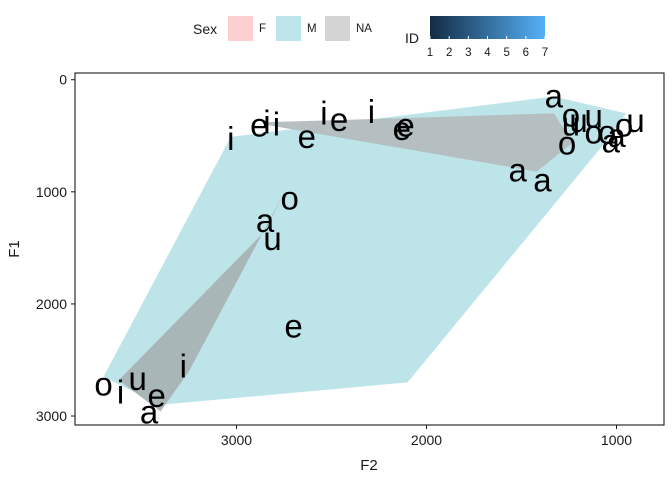 Image resolution: width=672 pixels, height=480 pixels. I want to click on colorbar-tick-label: 5, so click(506, 53).